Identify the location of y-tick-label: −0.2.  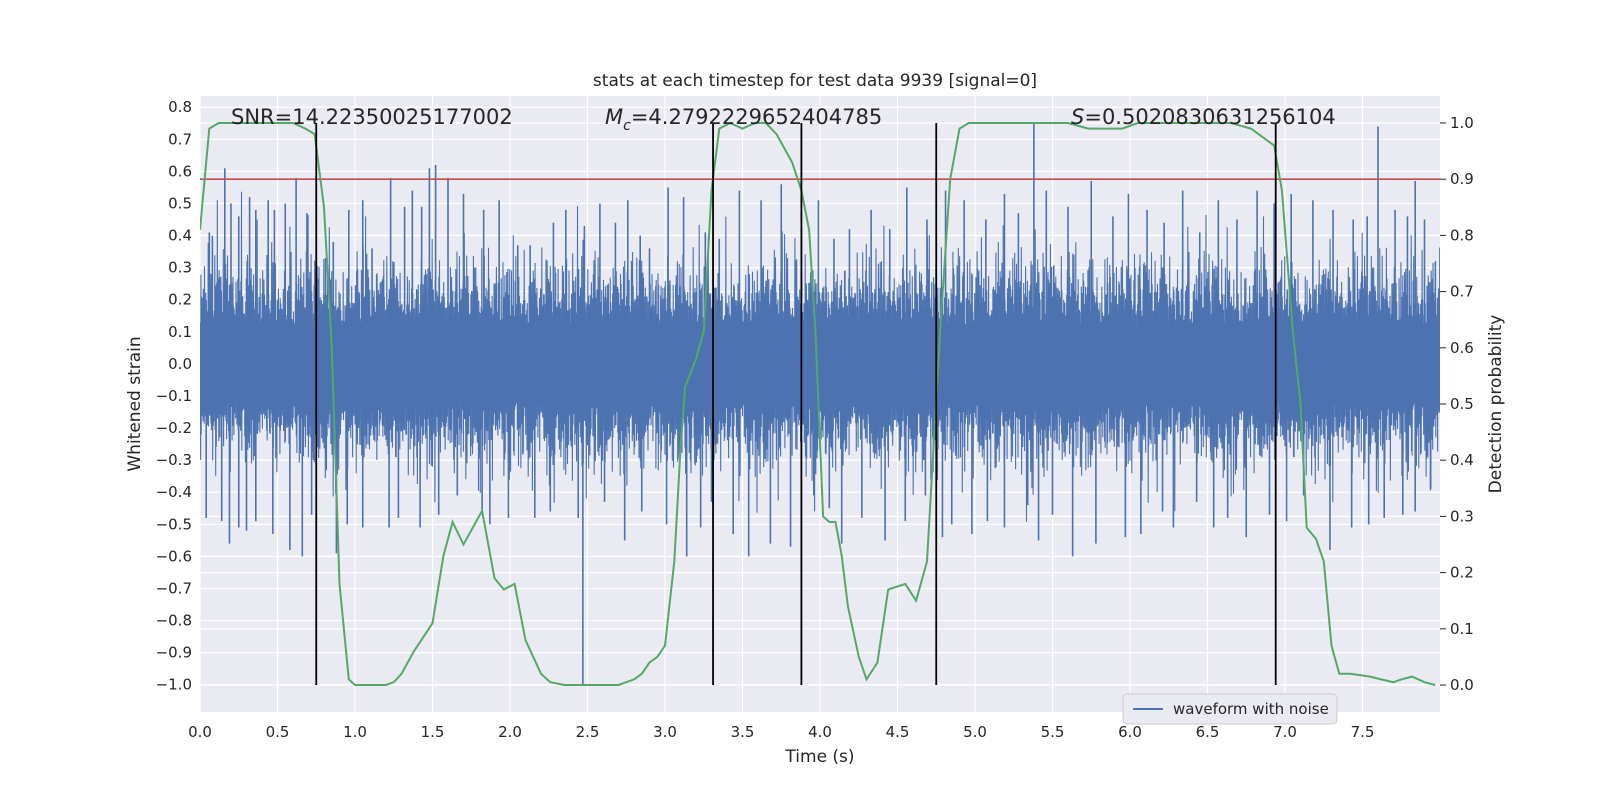
(174, 428).